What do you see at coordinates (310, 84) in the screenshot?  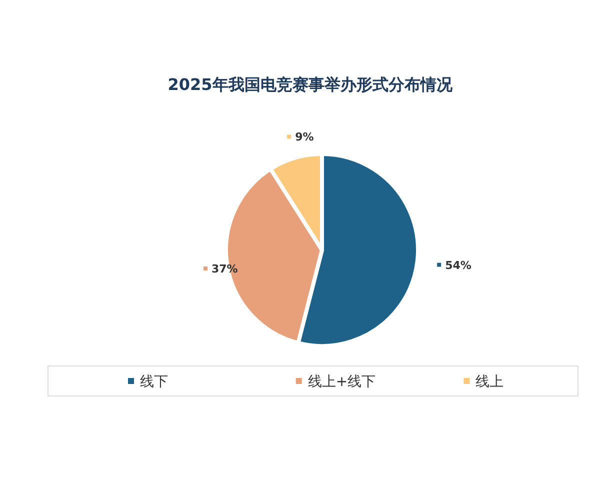 I see `title: 2025年我国电竞赛事举办形式分布情况` at bounding box center [310, 84].